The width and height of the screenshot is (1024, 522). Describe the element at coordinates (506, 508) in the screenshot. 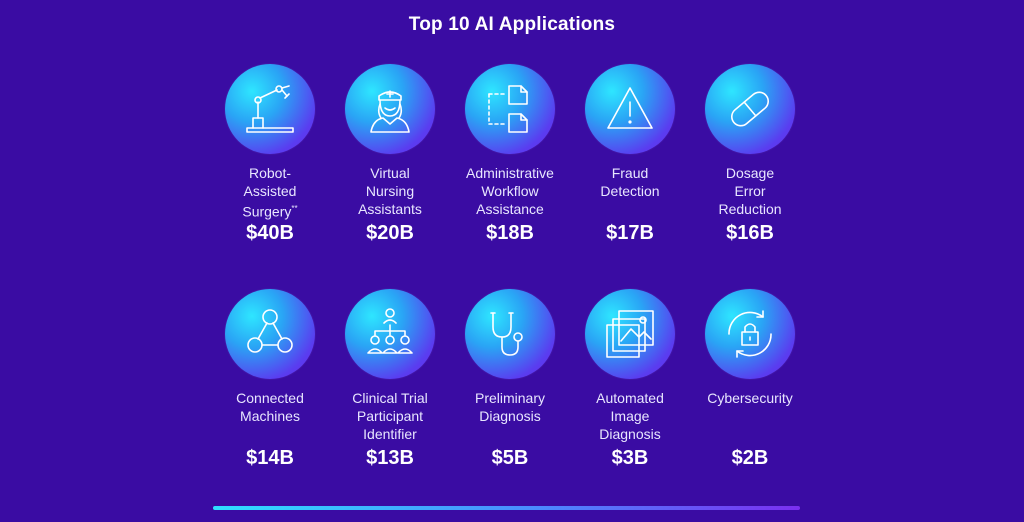

I see `bottom-gradient-rule` at that location.